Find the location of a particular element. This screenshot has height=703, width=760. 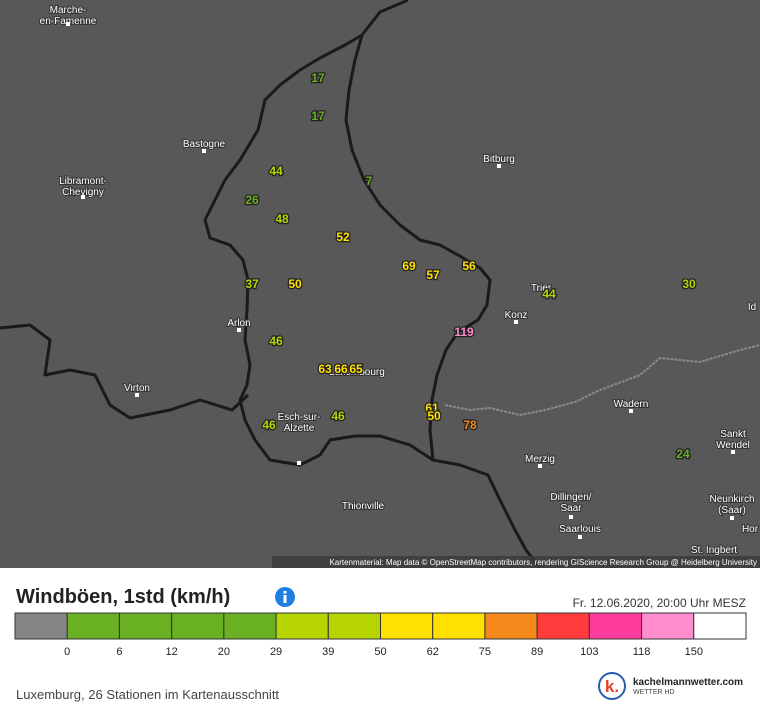

station-value: 56 is located at coordinates (469, 266).